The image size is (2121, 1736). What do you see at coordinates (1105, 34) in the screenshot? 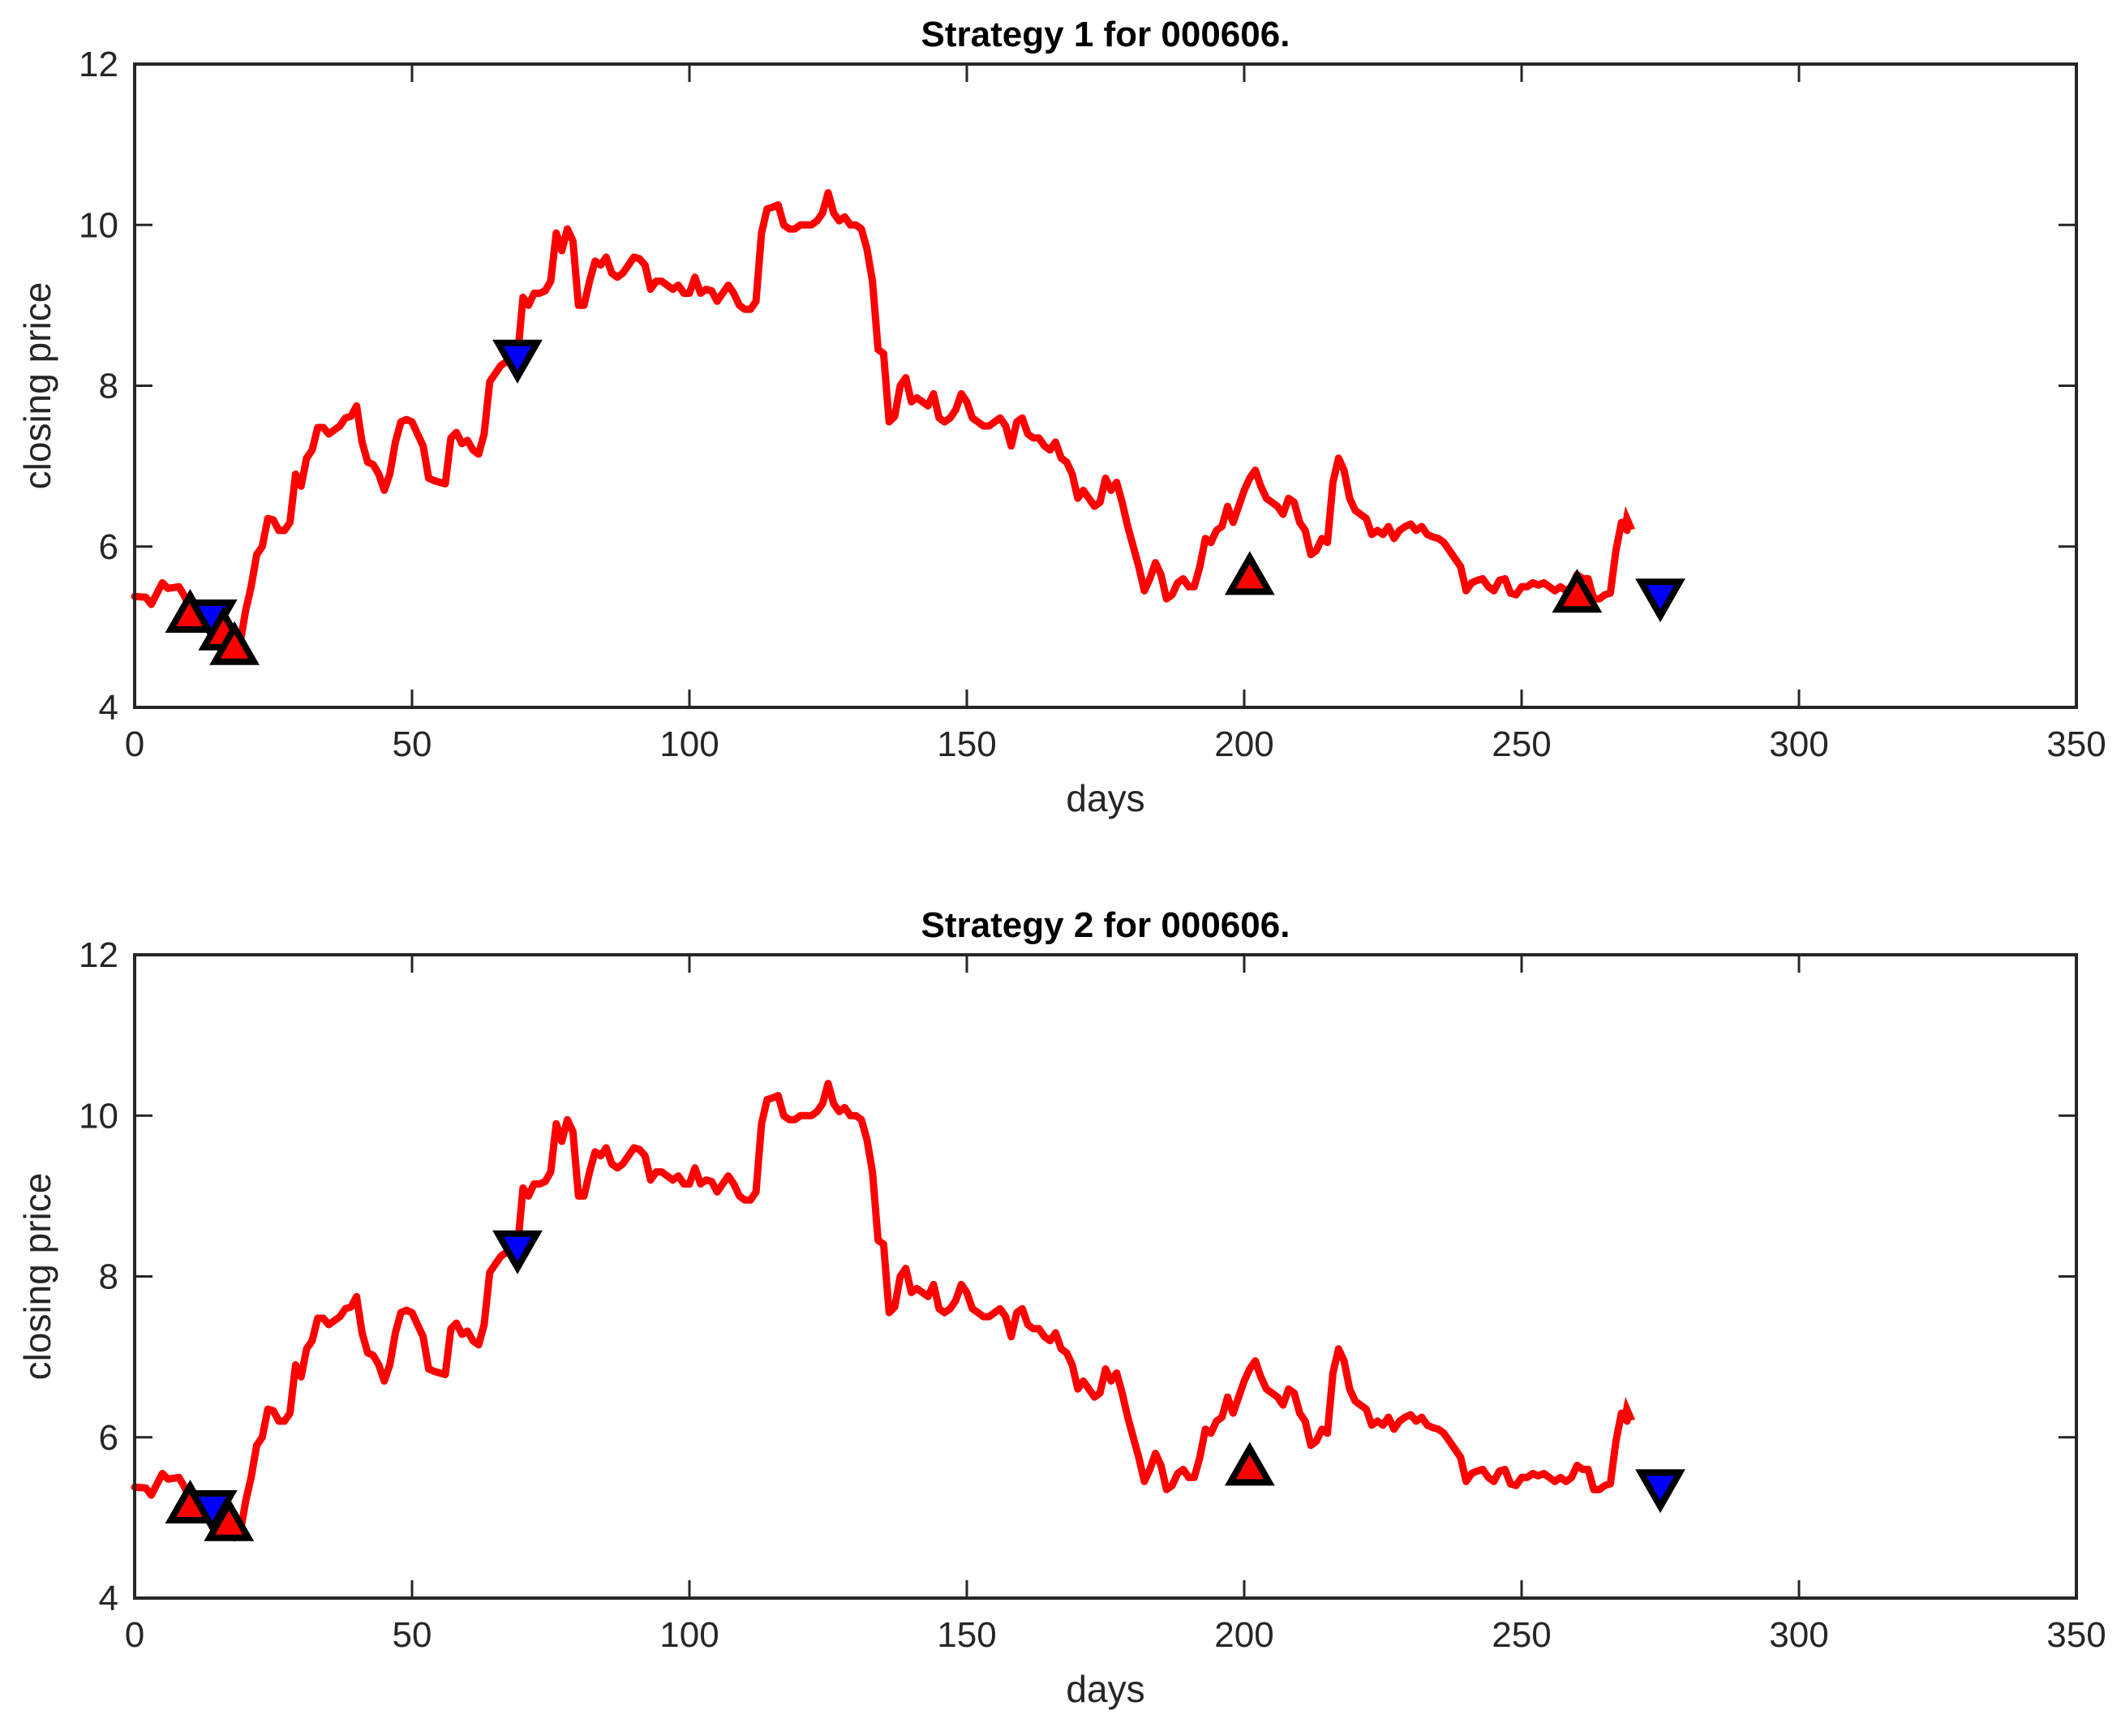
I see `chart-title: Strategy 1 for 000606.` at bounding box center [1105, 34].